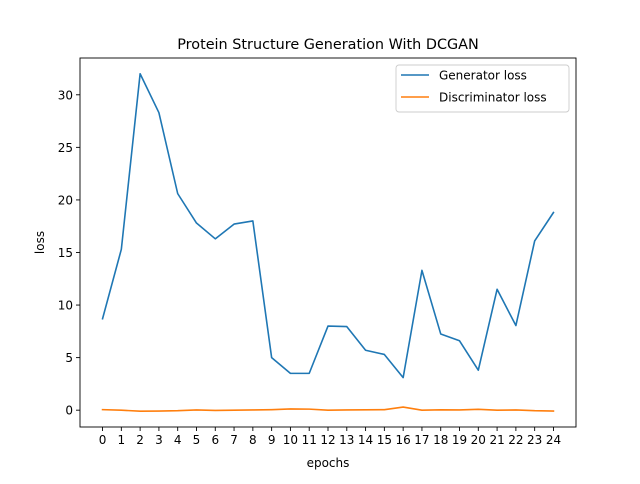 This screenshot has height=484, width=640. I want to click on y-tick-label: 15, so click(65, 253).